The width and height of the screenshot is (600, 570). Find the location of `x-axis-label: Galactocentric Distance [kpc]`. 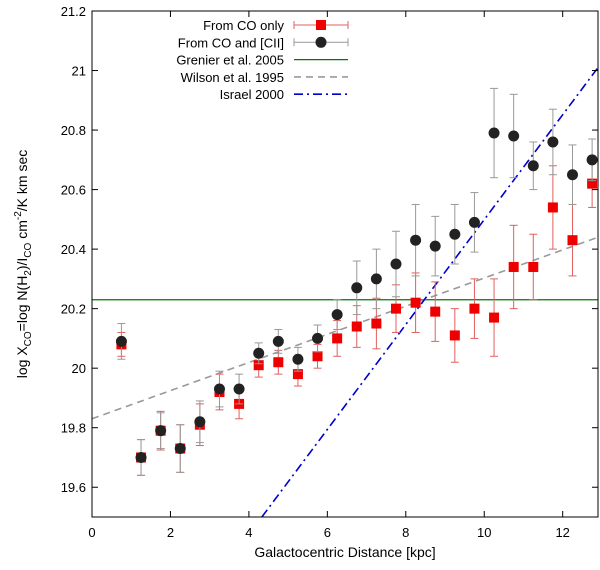

x-axis-label: Galactocentric Distance [kpc] is located at coordinates (344, 552).